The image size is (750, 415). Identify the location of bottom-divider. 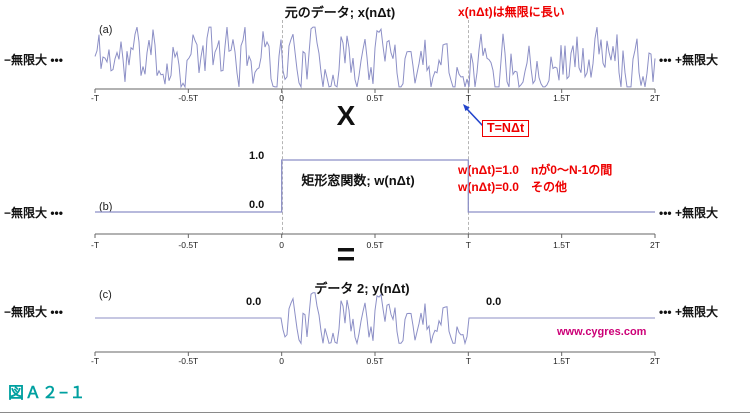
(375, 412).